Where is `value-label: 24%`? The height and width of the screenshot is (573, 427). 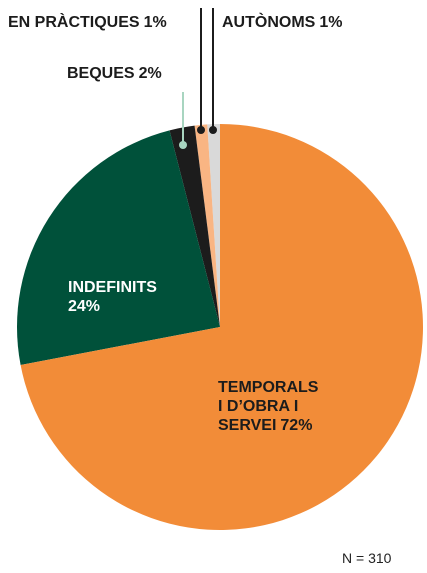 value-label: 24% is located at coordinates (84, 306).